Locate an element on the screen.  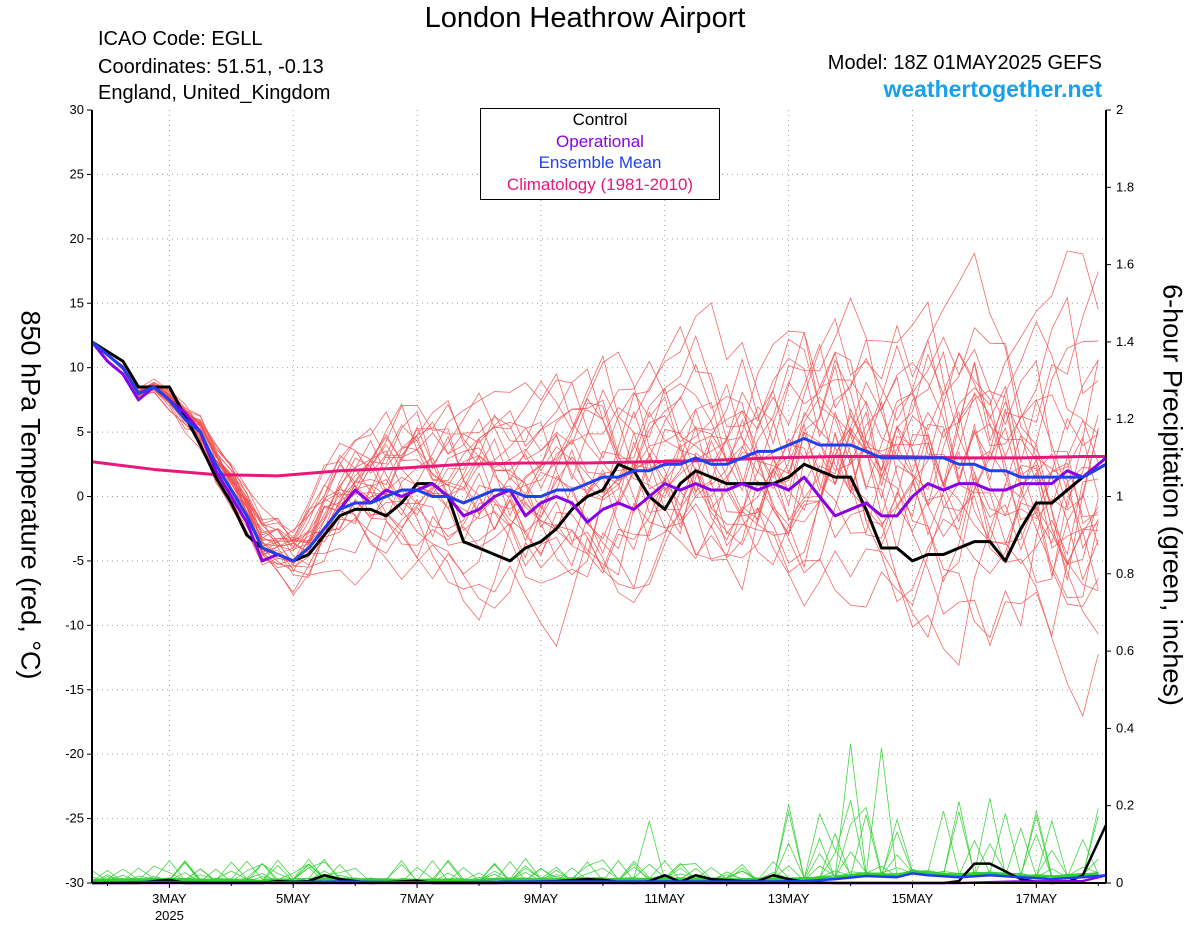
y-tick-label: 10 is located at coordinates (77, 367).